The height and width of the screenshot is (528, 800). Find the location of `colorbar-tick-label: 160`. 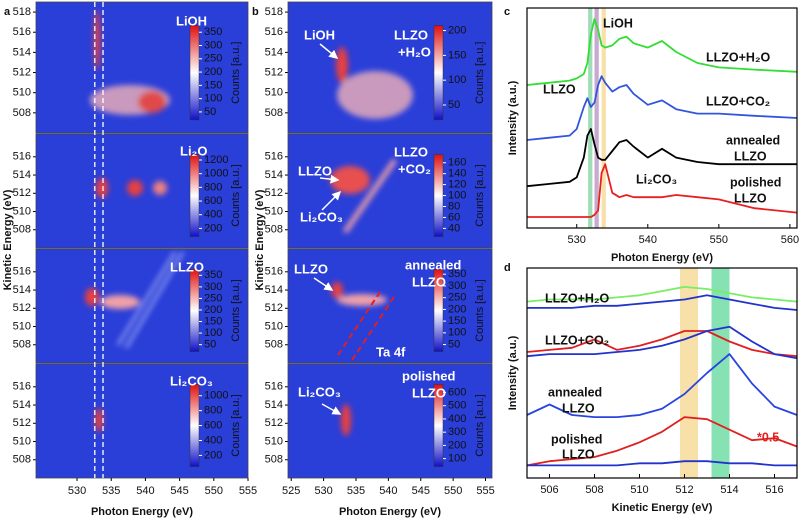

colorbar-tick-label: 160 is located at coordinates (457, 163).